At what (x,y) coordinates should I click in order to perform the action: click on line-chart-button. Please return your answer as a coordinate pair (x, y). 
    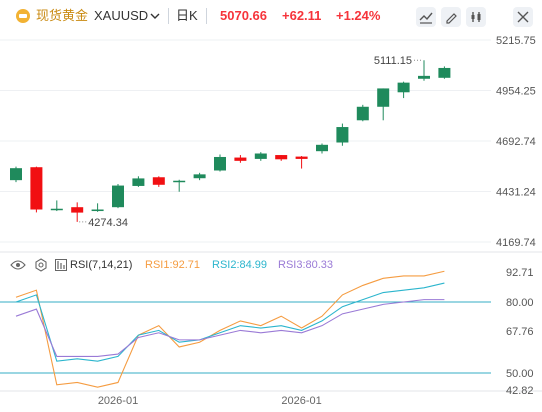
    Looking at the image, I should click on (426, 17).